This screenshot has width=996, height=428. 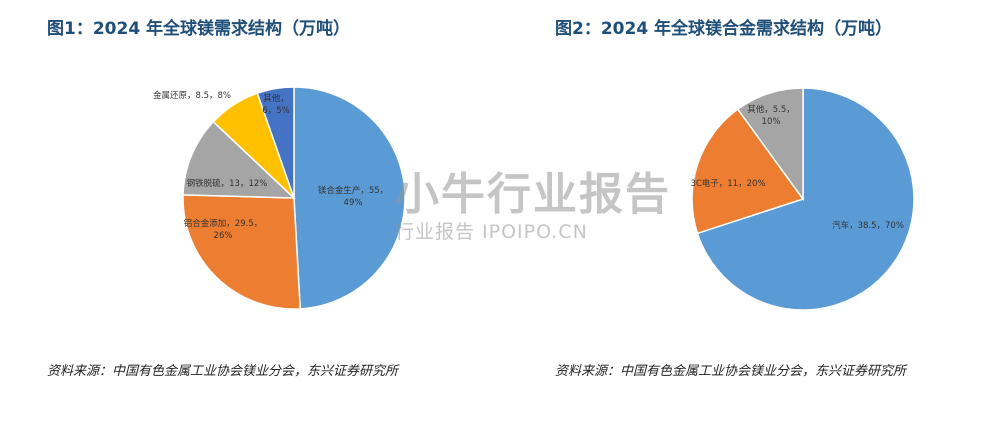 What do you see at coordinates (353, 203) in the screenshot?
I see `chart1-slice-0-percent: 49%` at bounding box center [353, 203].